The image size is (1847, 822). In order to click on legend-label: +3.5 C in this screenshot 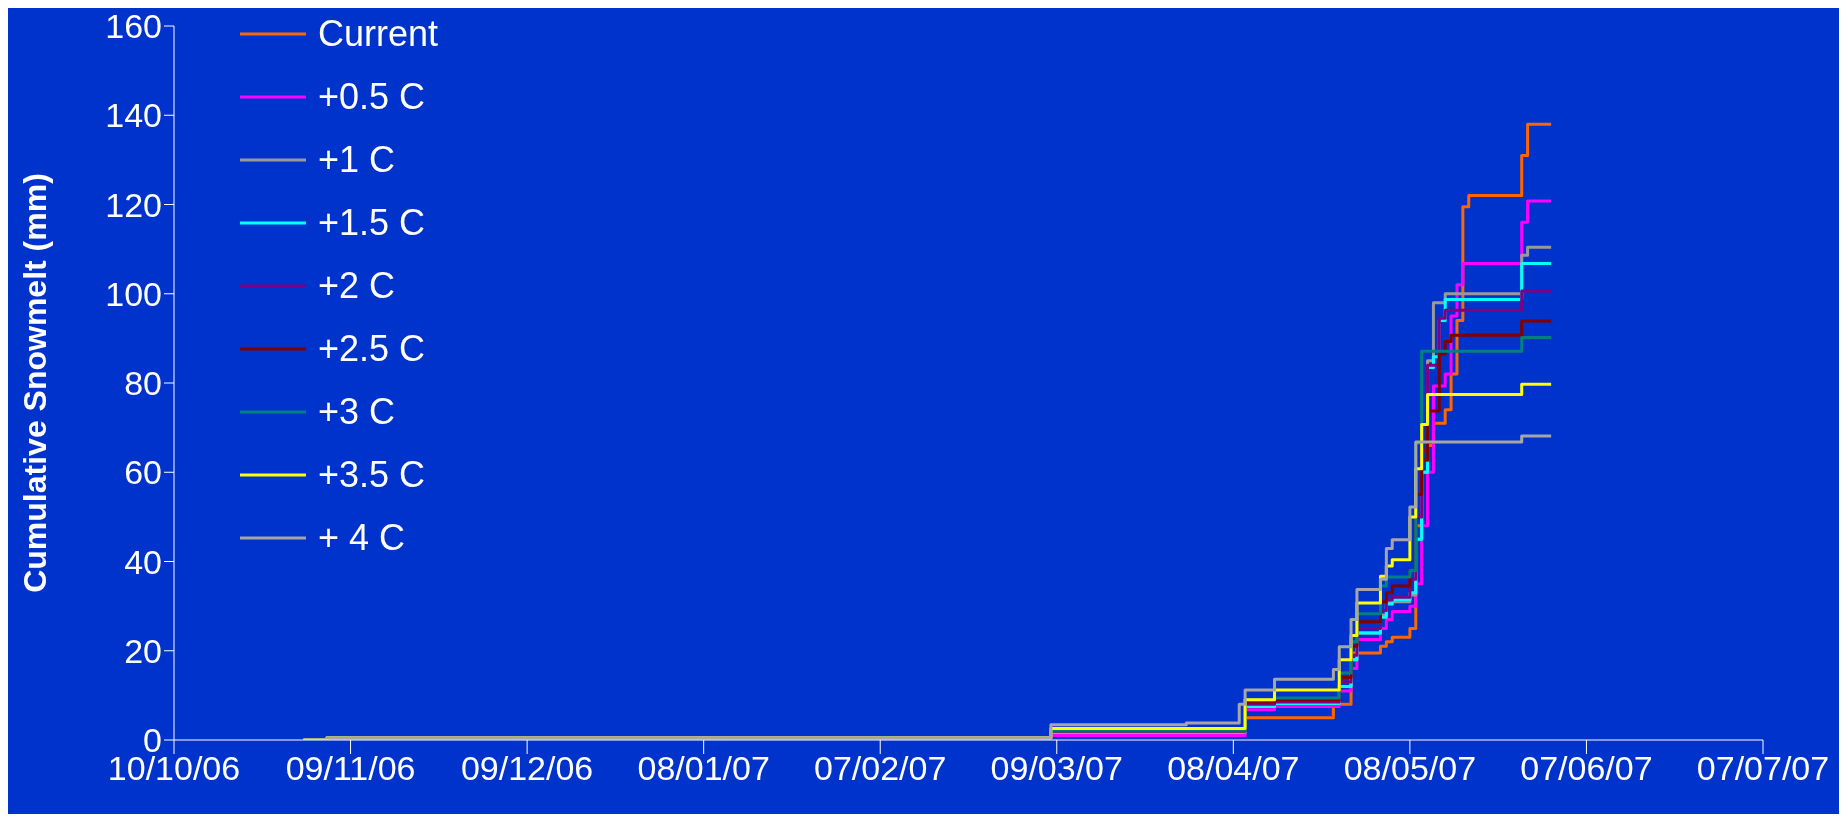, I will do `click(372, 474)`.